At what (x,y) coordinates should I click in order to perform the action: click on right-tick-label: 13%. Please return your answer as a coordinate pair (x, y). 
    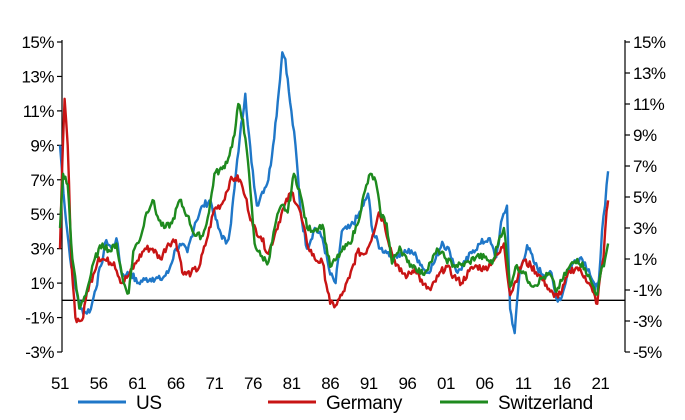
    Looking at the image, I should click on (649, 73).